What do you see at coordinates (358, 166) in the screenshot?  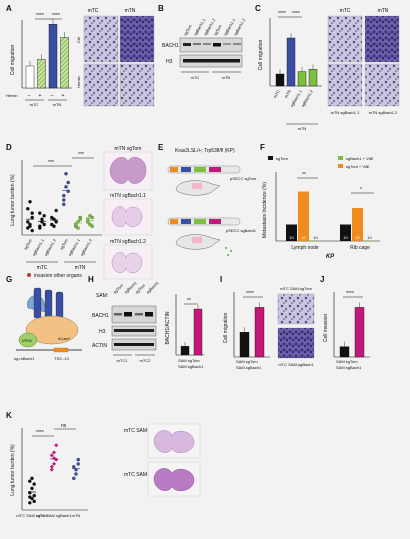 I see `panel-f-legend-3: sgTom + VitE` at bounding box center [358, 166].